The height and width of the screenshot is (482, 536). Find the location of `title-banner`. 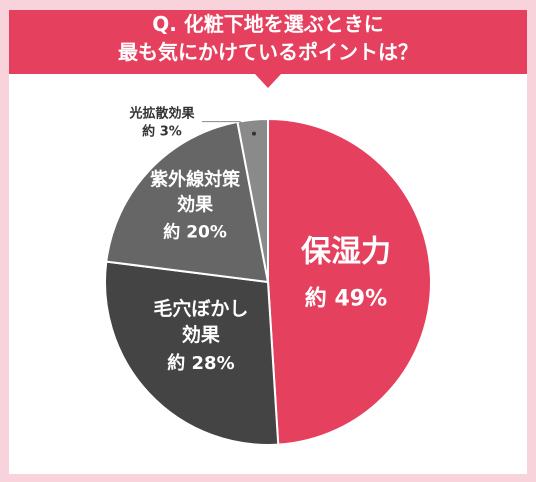

title-banner is located at coordinates (268, 42).